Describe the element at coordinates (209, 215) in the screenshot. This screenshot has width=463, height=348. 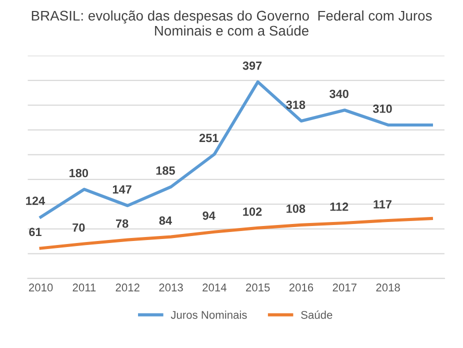
I see `data-label: 94` at that location.